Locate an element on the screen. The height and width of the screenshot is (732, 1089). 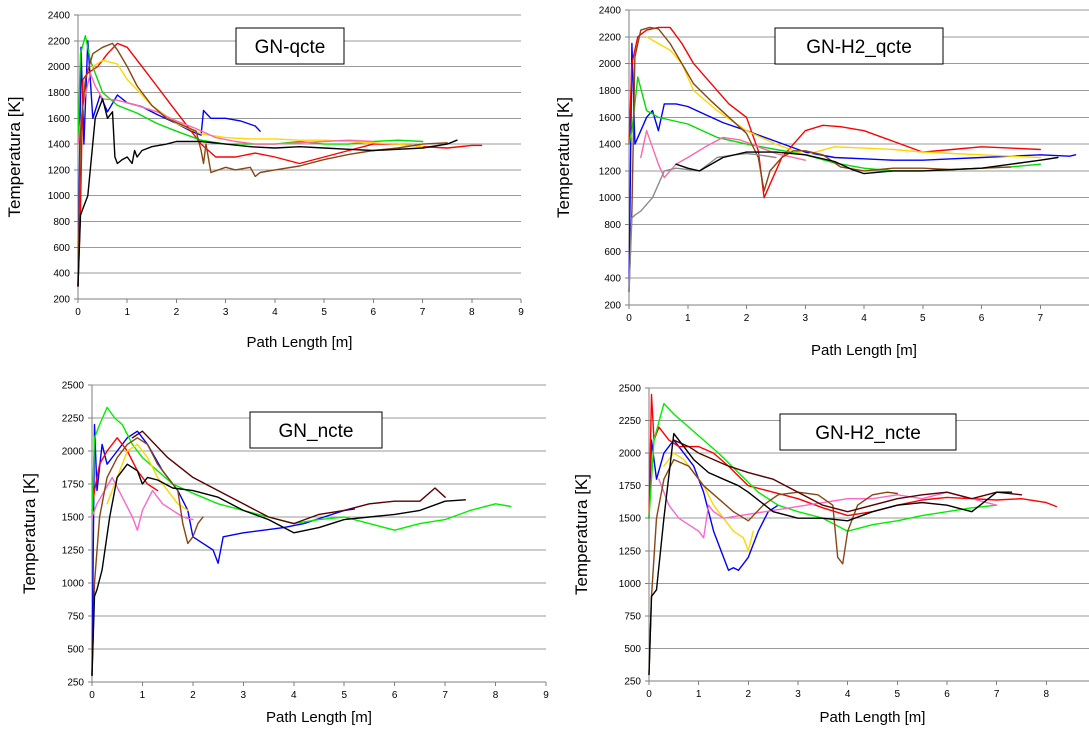
chart3-y-tick-label: 2500 is located at coordinates (73, 386).